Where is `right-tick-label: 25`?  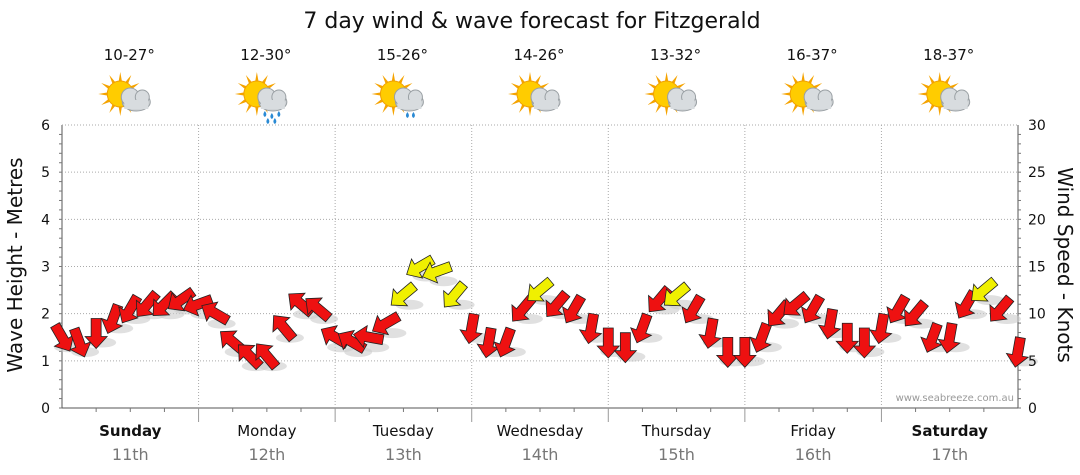 right-tick-label: 25 is located at coordinates (1037, 173).